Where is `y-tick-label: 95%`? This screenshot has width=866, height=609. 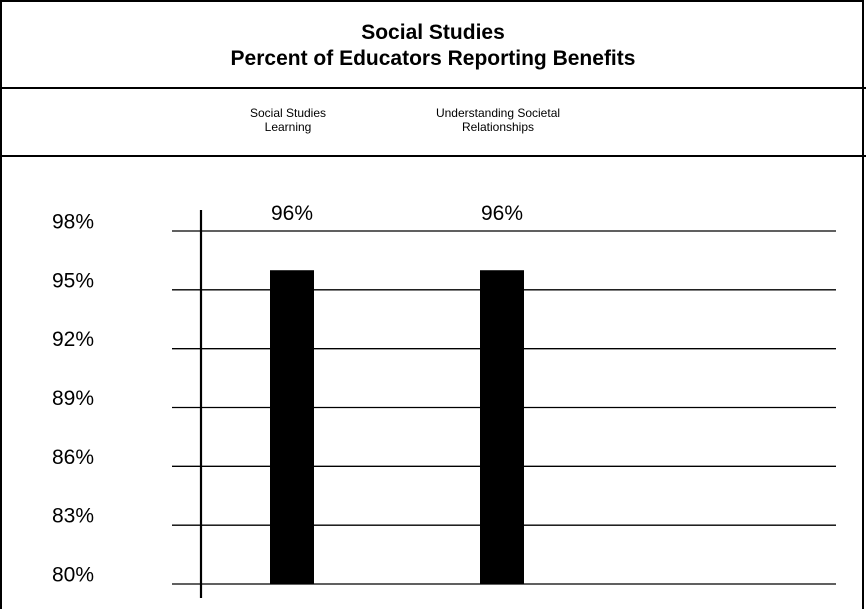
y-tick-label: 95% is located at coordinates (73, 280).